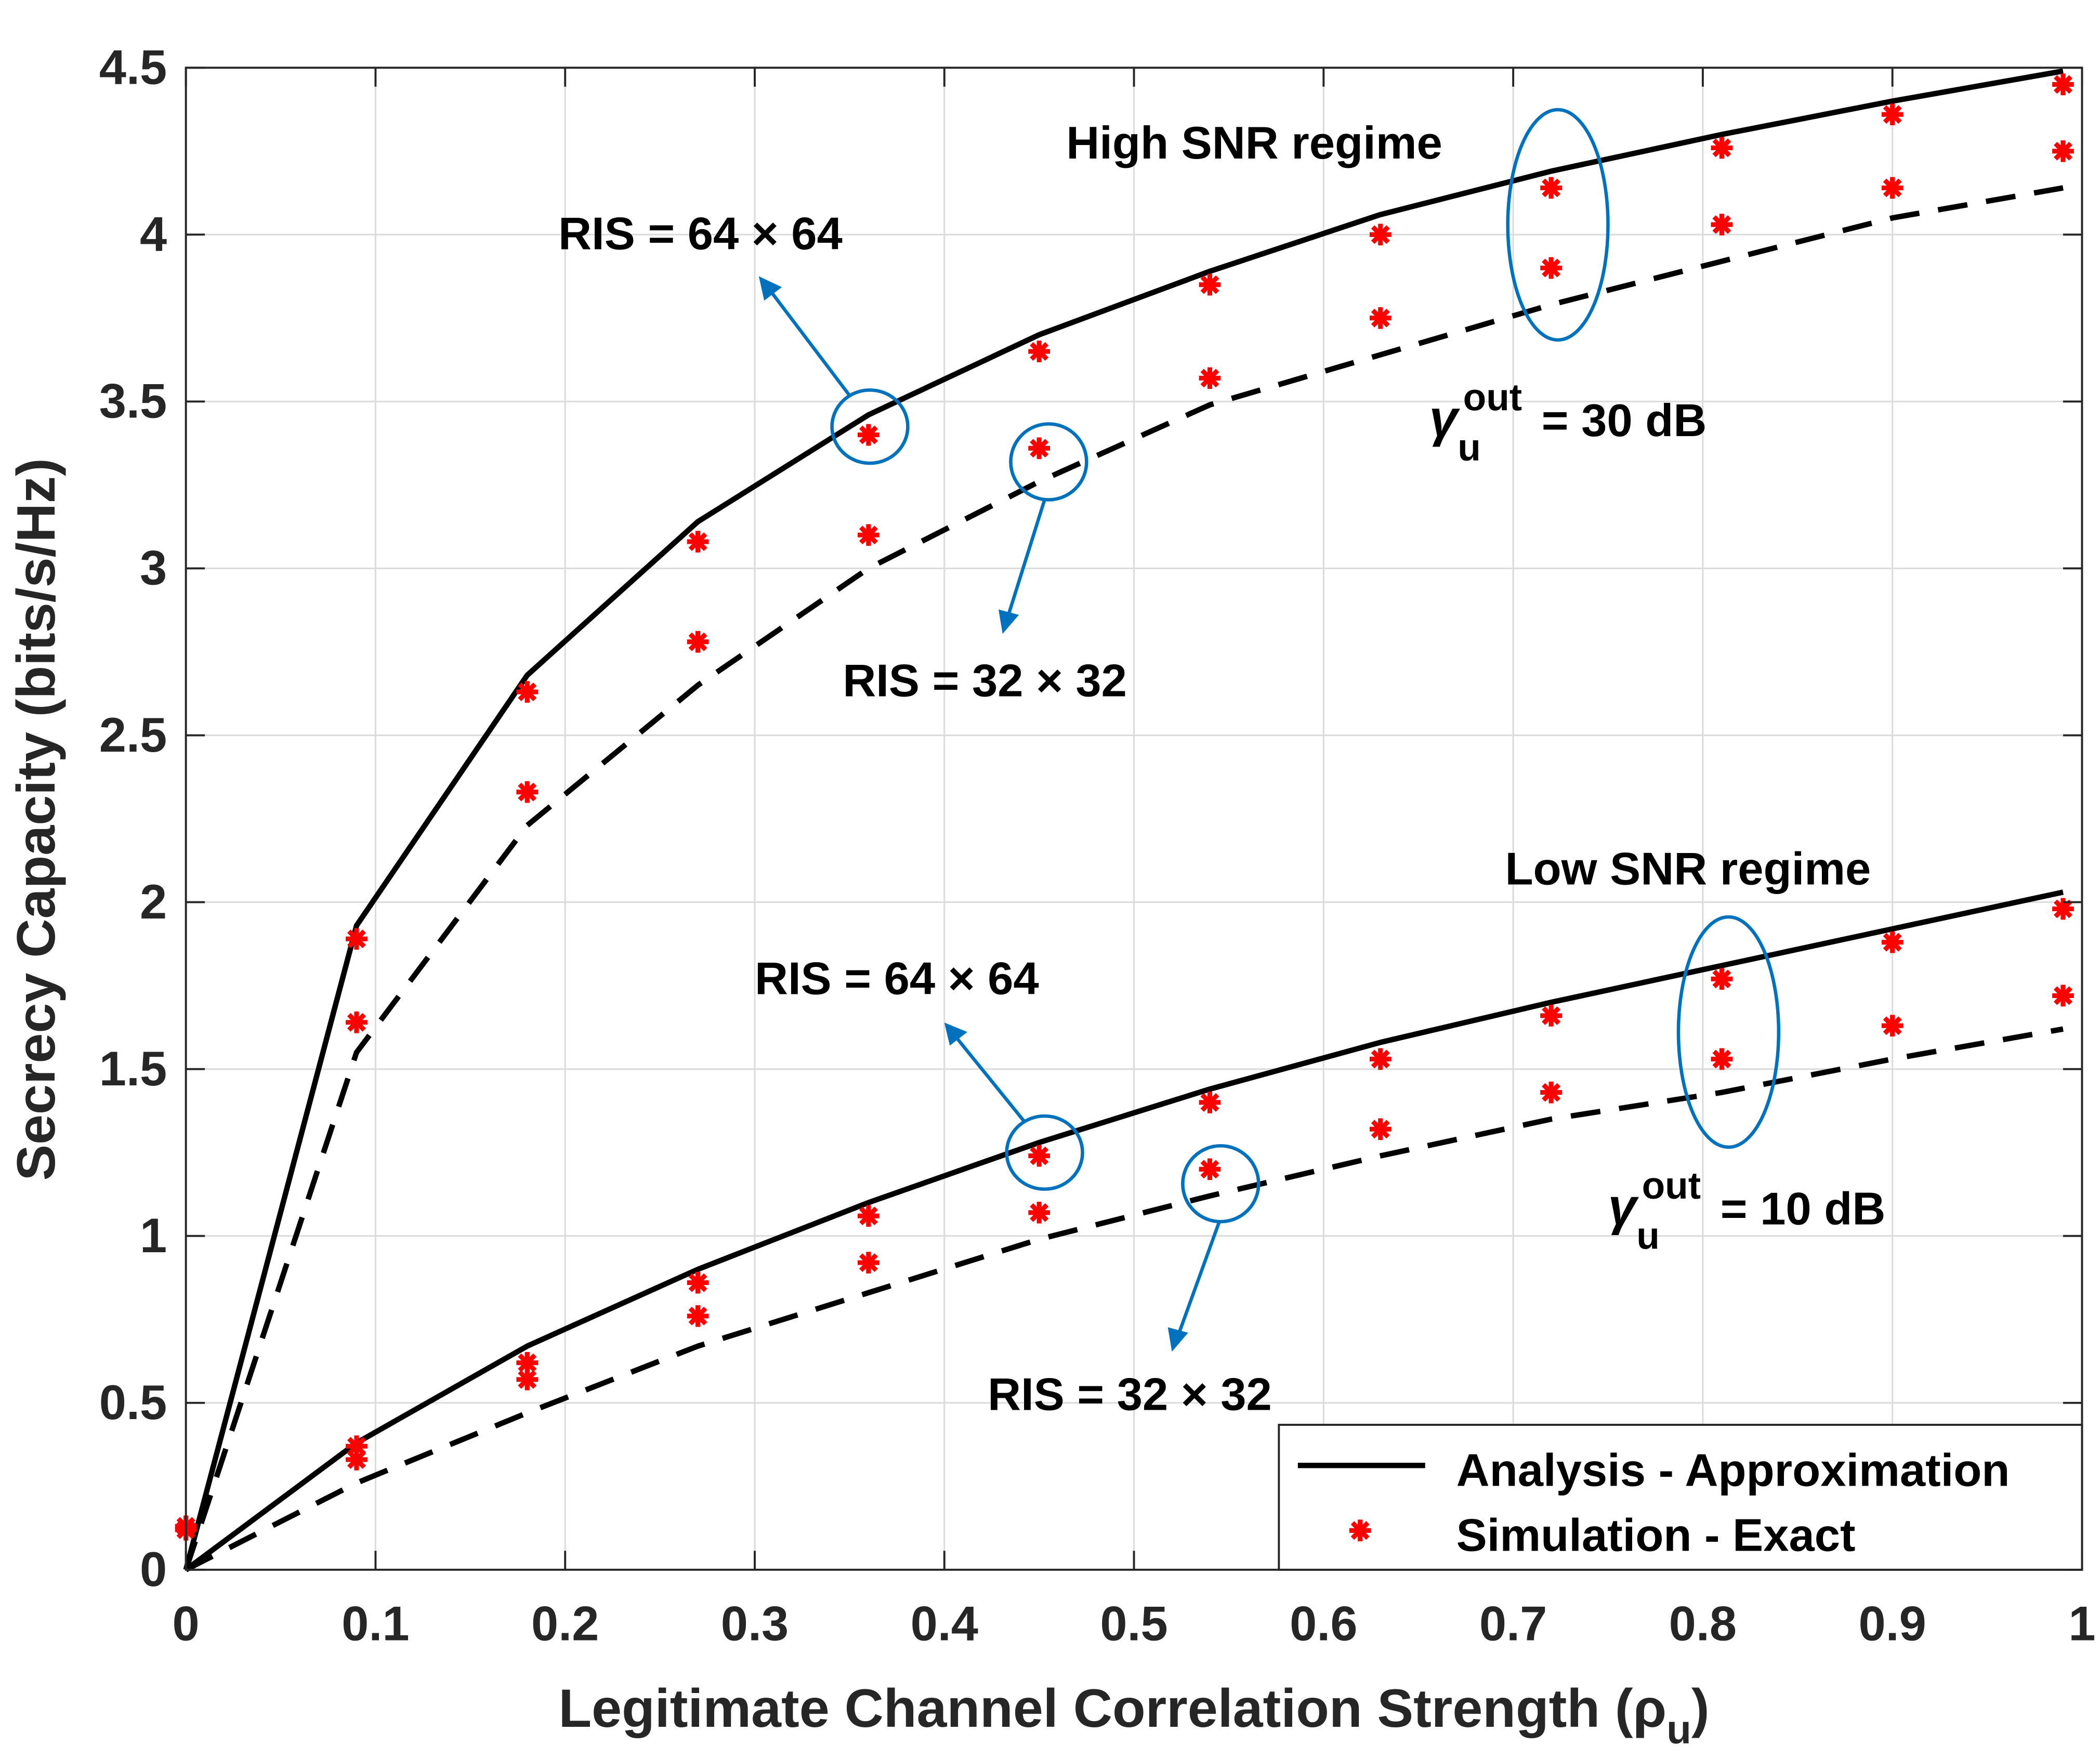 This screenshot has height=1758, width=2100. Describe the element at coordinates (1624, 421) in the screenshot. I see `gamma-value: = 30 dB` at that location.